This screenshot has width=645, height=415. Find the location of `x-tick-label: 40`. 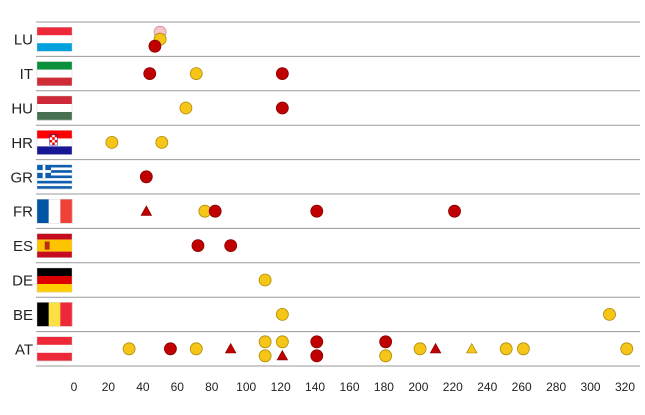

x-tick-label: 40 is located at coordinates (143, 387).